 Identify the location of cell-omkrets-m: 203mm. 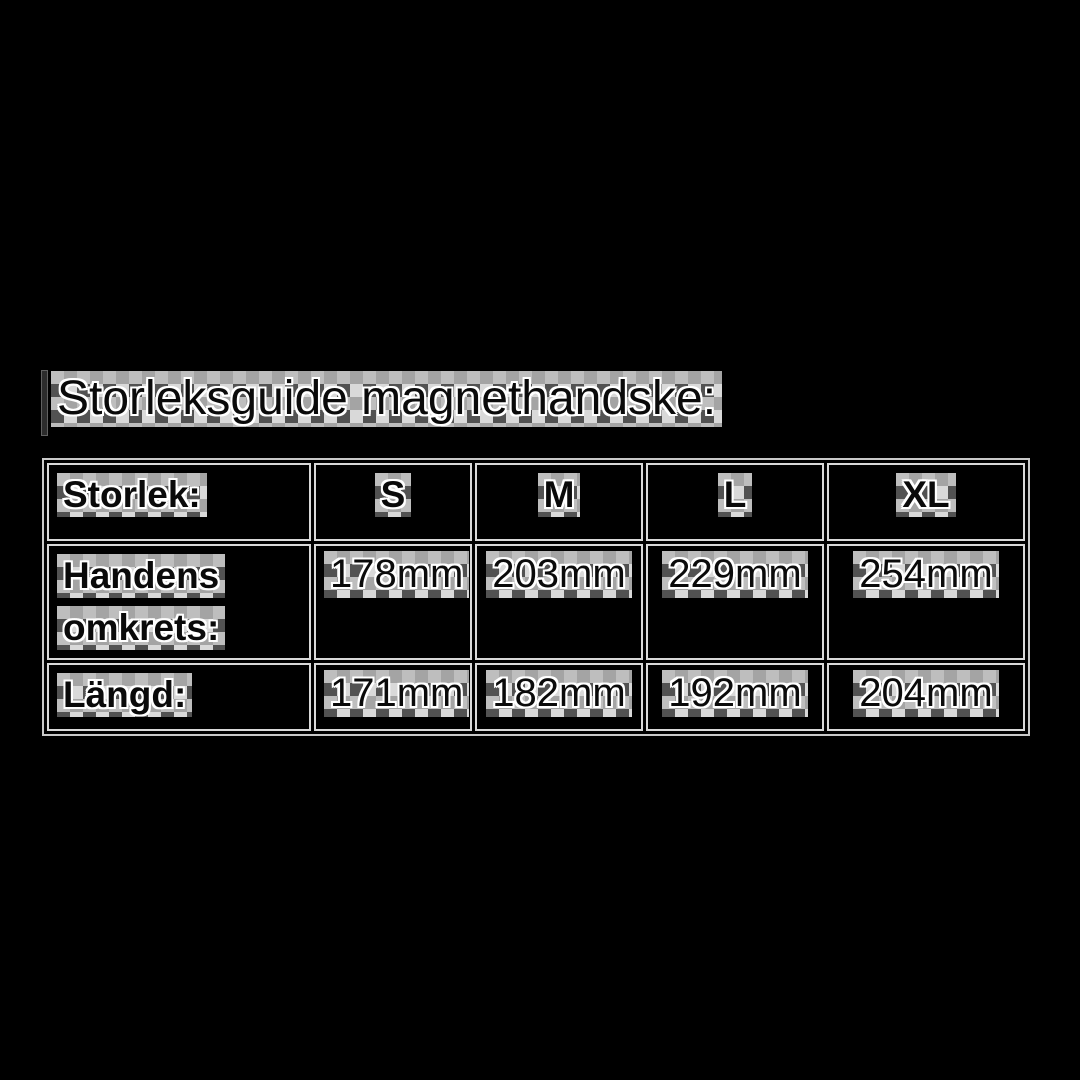
(559, 602).